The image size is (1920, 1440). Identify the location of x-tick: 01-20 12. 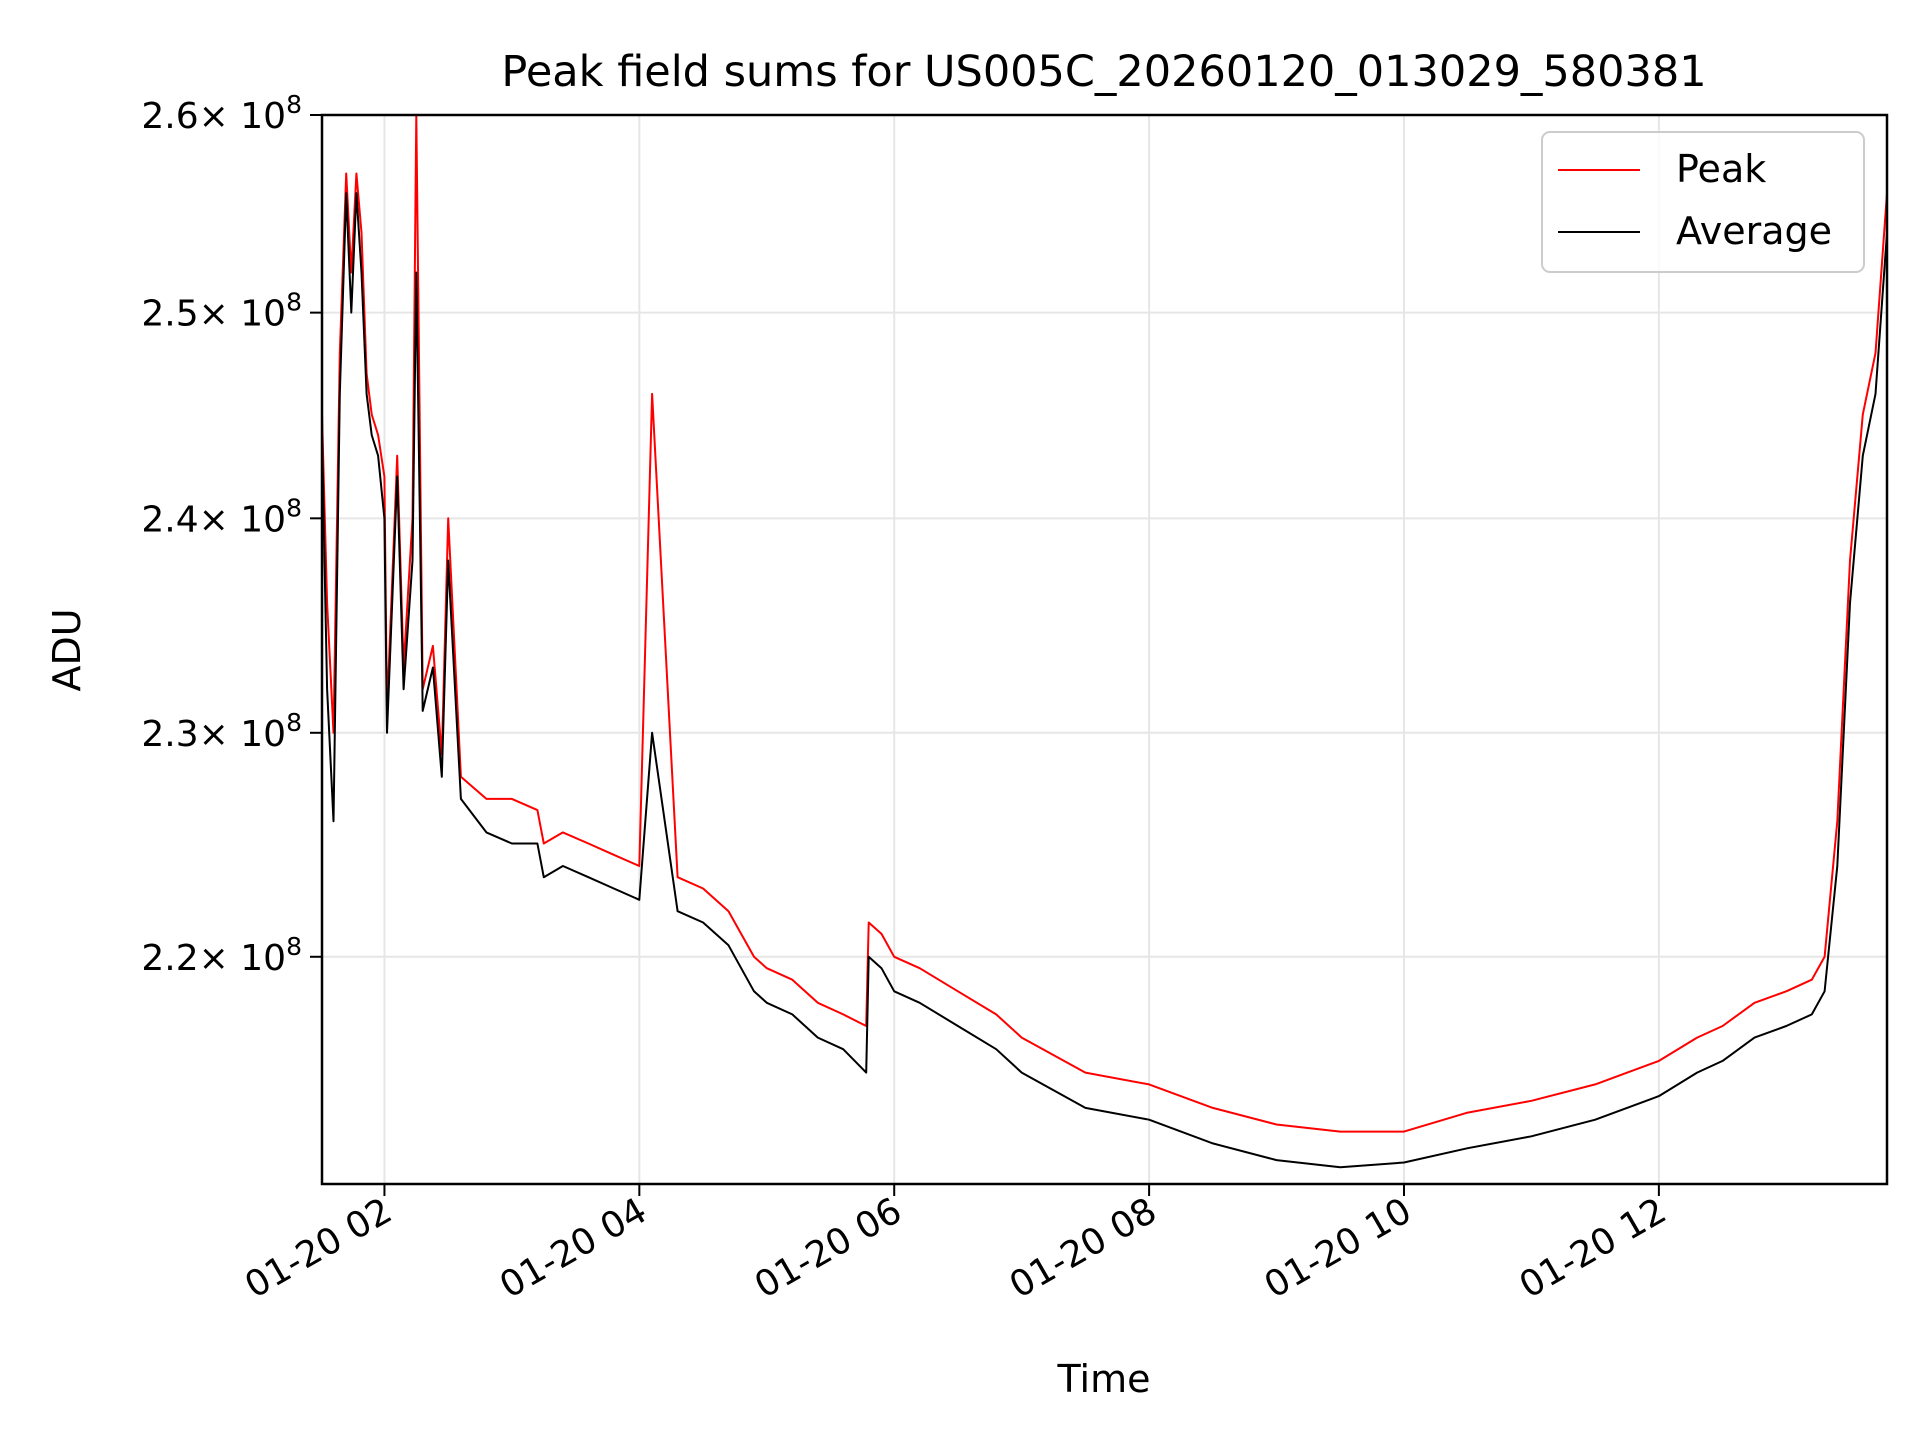
(1593, 1245).